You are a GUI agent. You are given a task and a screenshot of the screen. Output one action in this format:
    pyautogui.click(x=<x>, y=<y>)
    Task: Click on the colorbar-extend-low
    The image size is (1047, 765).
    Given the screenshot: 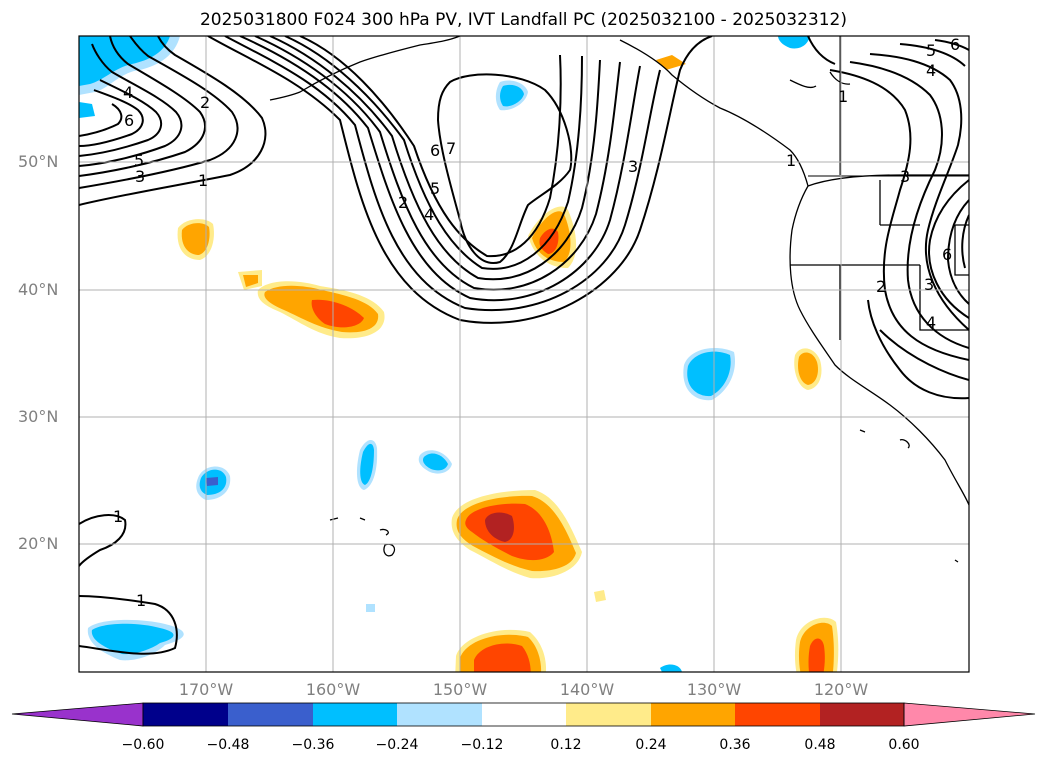 What is the action you would take?
    pyautogui.click(x=77, y=714)
    